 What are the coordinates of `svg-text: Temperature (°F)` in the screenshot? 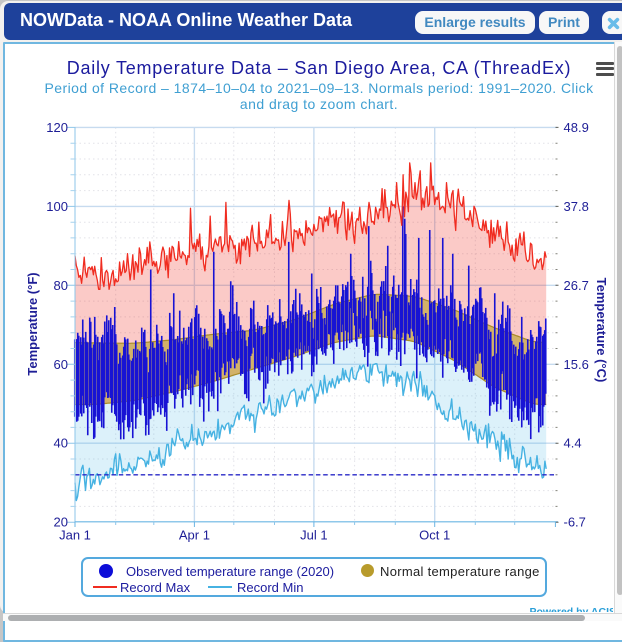 It's located at (32, 323).